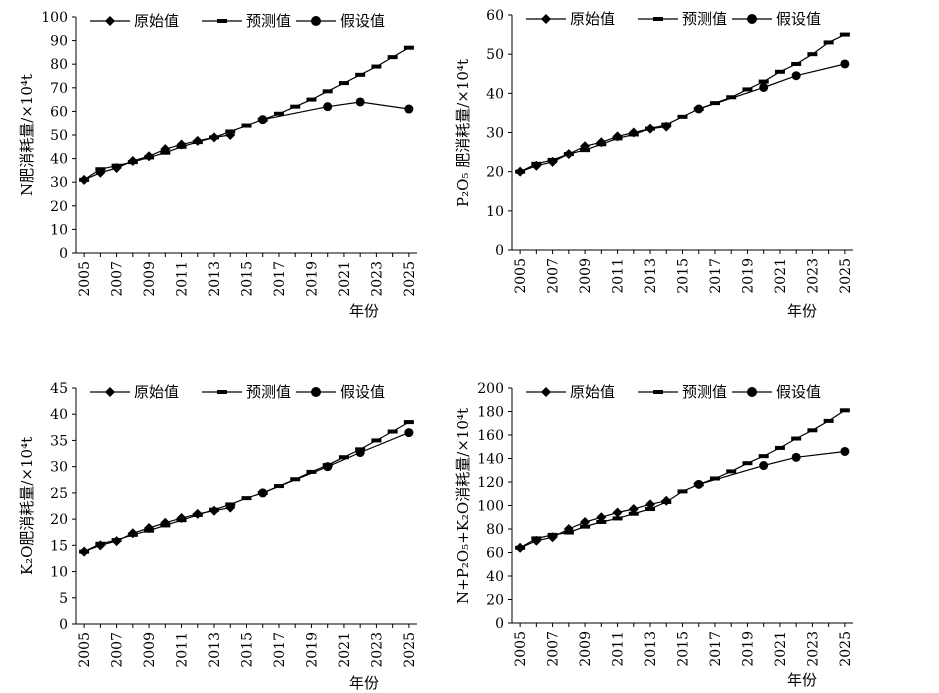  Describe the element at coordinates (490, 507) in the screenshot. I see `y-tick-label: 100` at that location.